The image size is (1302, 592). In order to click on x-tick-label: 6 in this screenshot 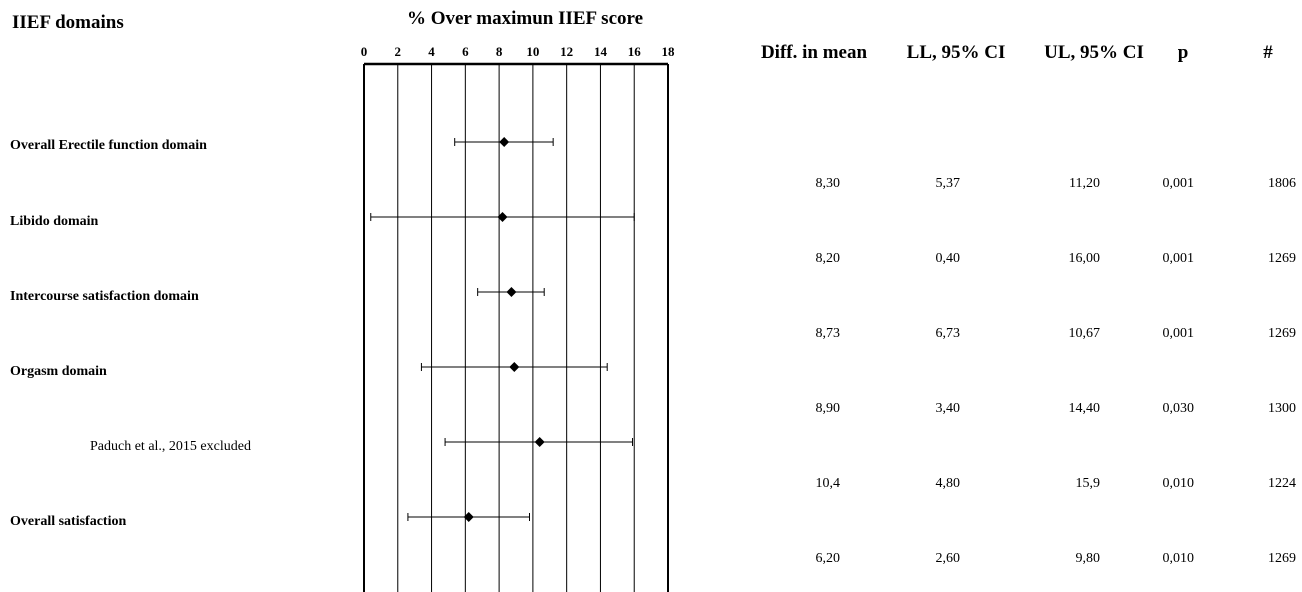, I will do `click(465, 51)`.